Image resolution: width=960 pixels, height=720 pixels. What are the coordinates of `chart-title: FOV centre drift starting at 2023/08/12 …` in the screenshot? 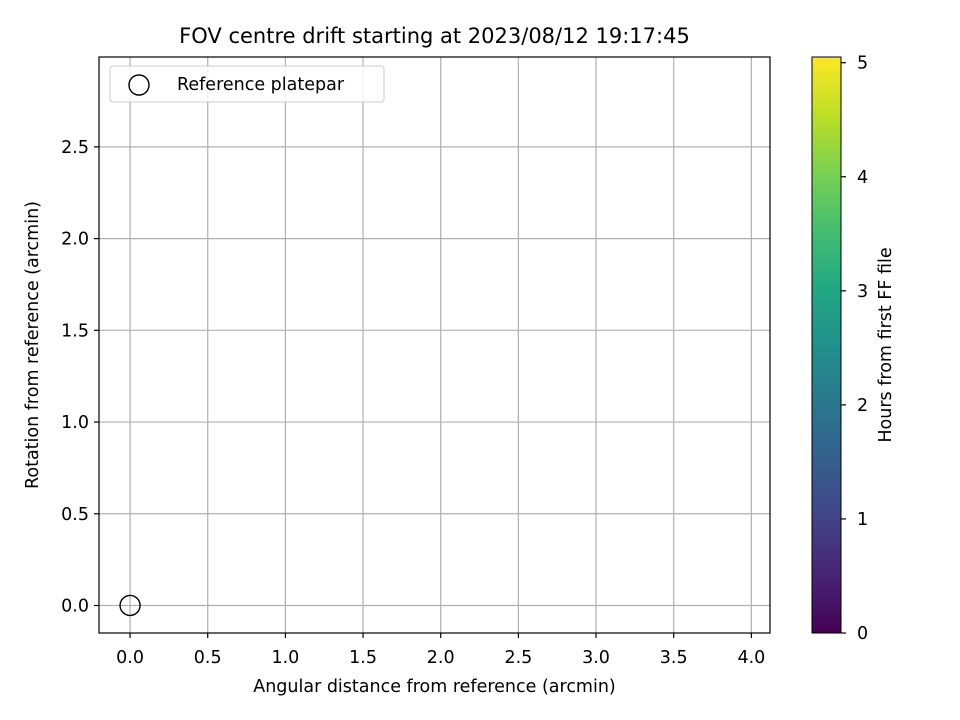 It's located at (434, 36).